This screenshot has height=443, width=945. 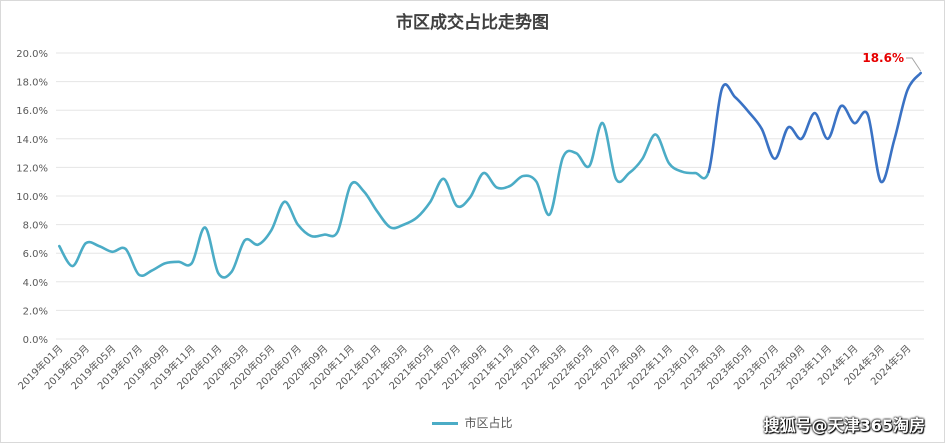 What do you see at coordinates (35, 226) in the screenshot?
I see `y-tick-label: 8.0%` at bounding box center [35, 226].